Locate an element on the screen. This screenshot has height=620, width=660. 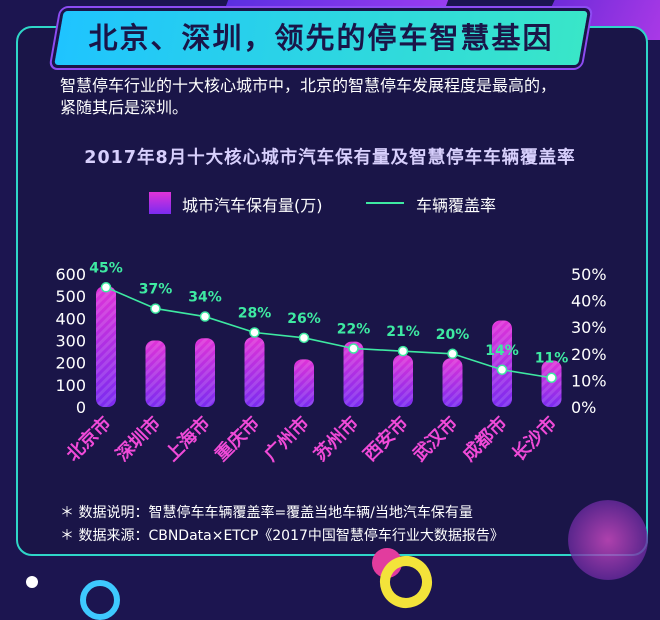
intro-line-2: 紧随其后是深圳。 is located at coordinates (124, 107).